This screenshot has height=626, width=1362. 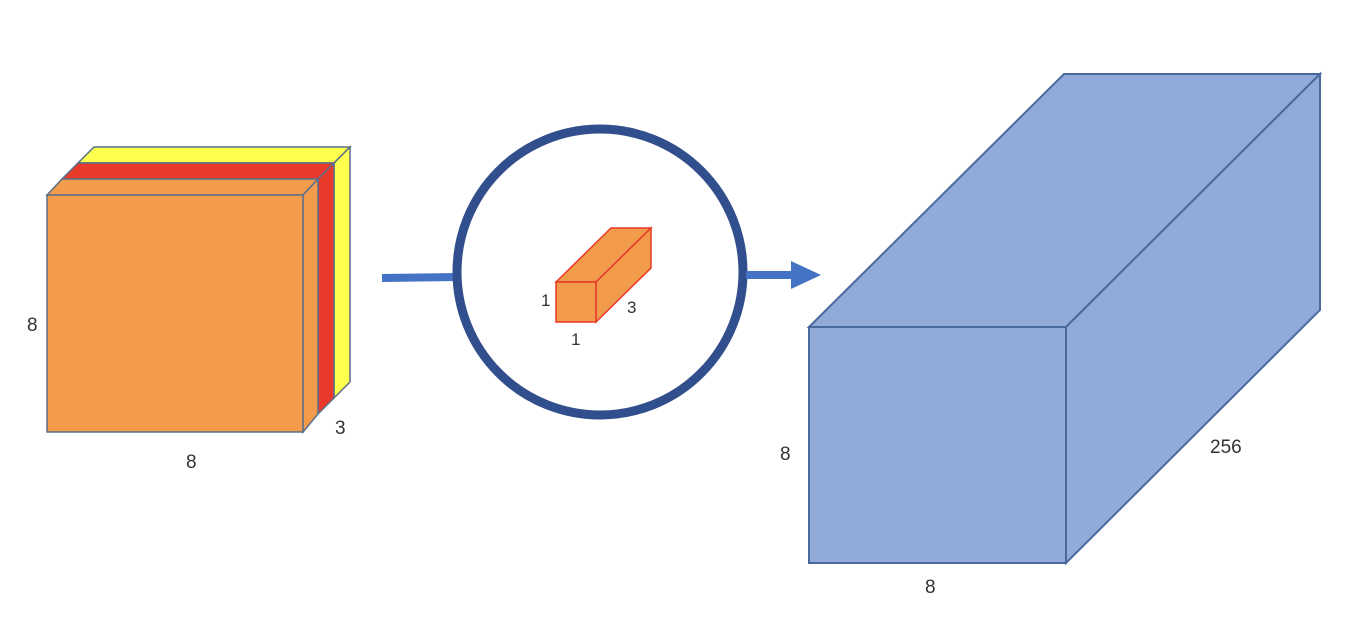 I want to click on input-depth-label: 3, so click(x=340, y=428).